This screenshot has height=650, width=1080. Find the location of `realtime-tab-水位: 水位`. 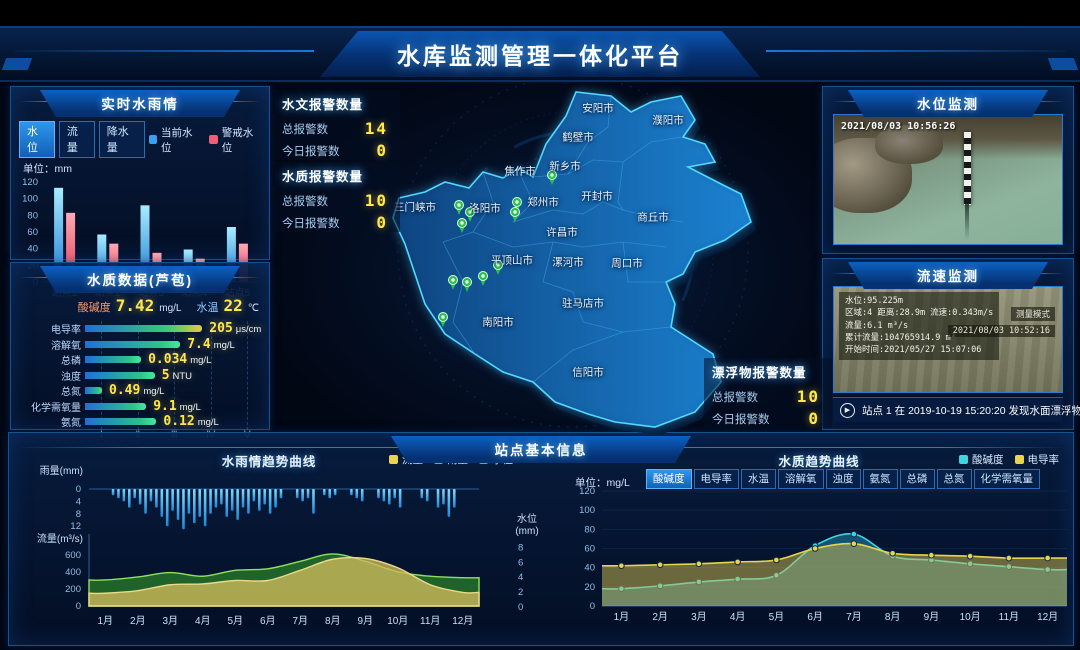

realtime-tab-水位: 水位 is located at coordinates (37, 139).